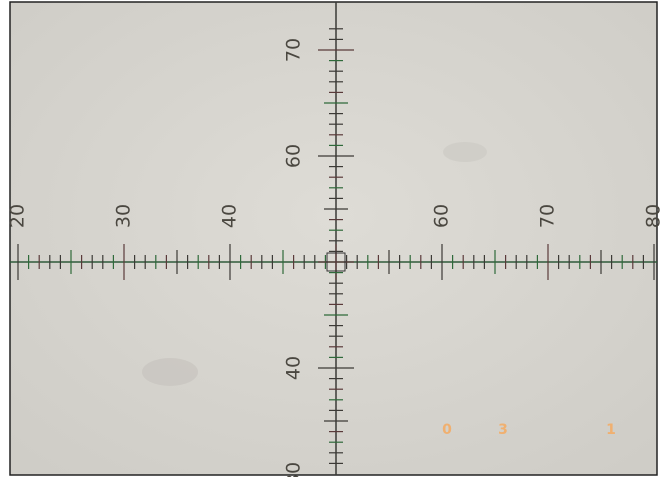 This screenshot has width=662, height=477. What do you see at coordinates (294, 469) in the screenshot?
I see `vertical-scale-label: 30` at bounding box center [294, 469].